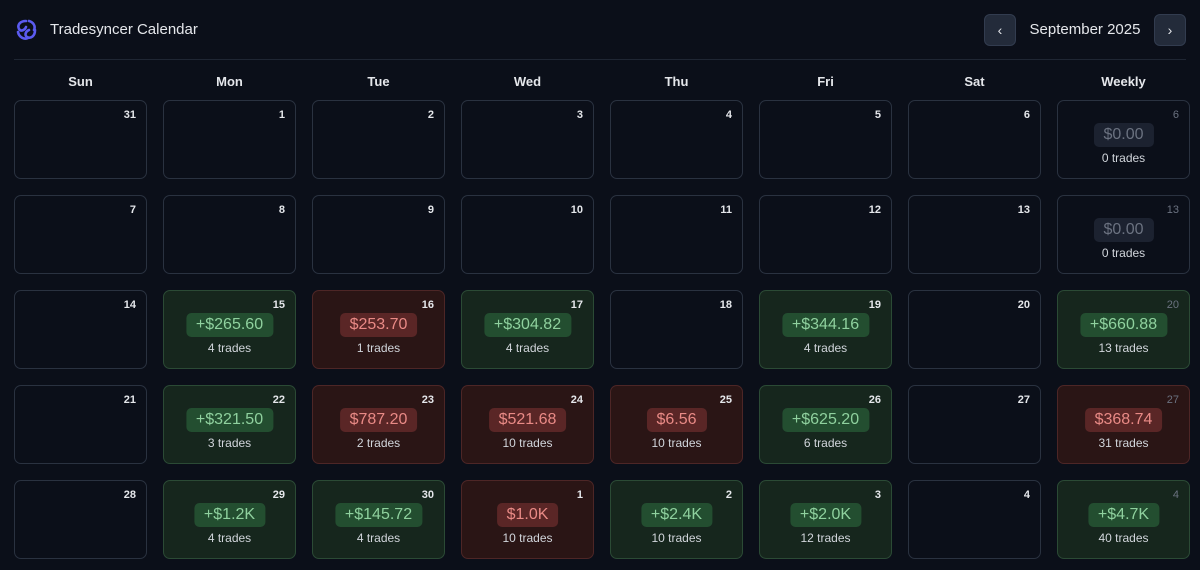  Describe the element at coordinates (1123, 515) in the screenshot. I see `weekly-pnl-badge: +$4.7K` at that location.